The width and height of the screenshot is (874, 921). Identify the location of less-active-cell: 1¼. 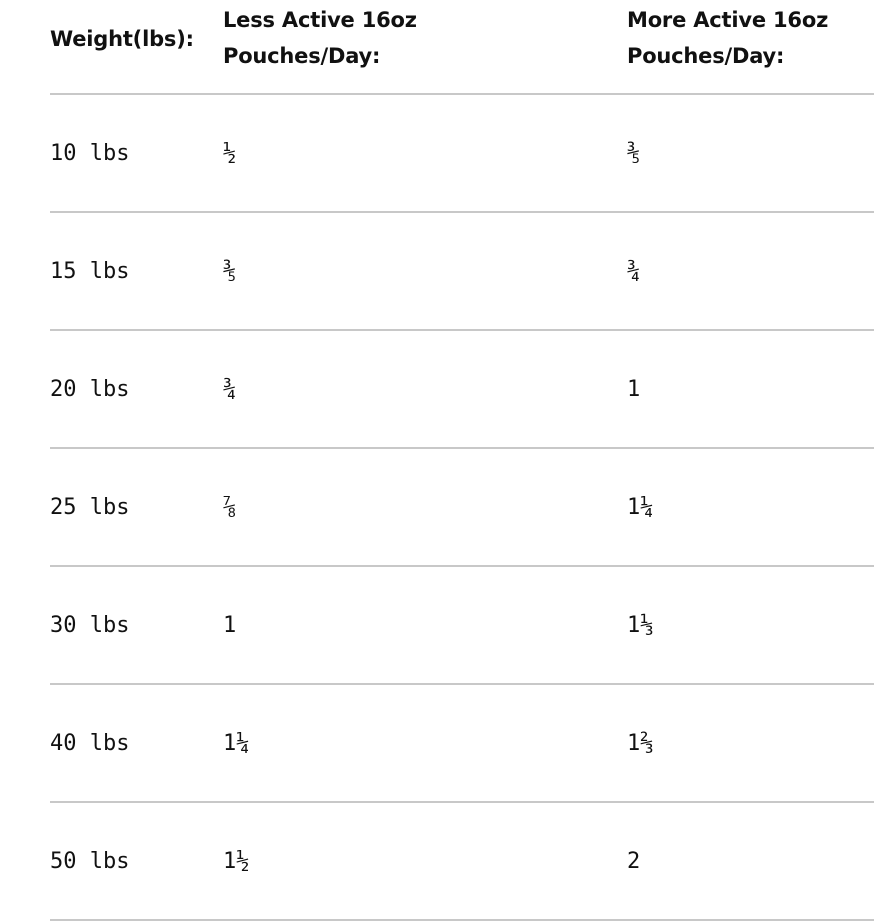
(236, 743).